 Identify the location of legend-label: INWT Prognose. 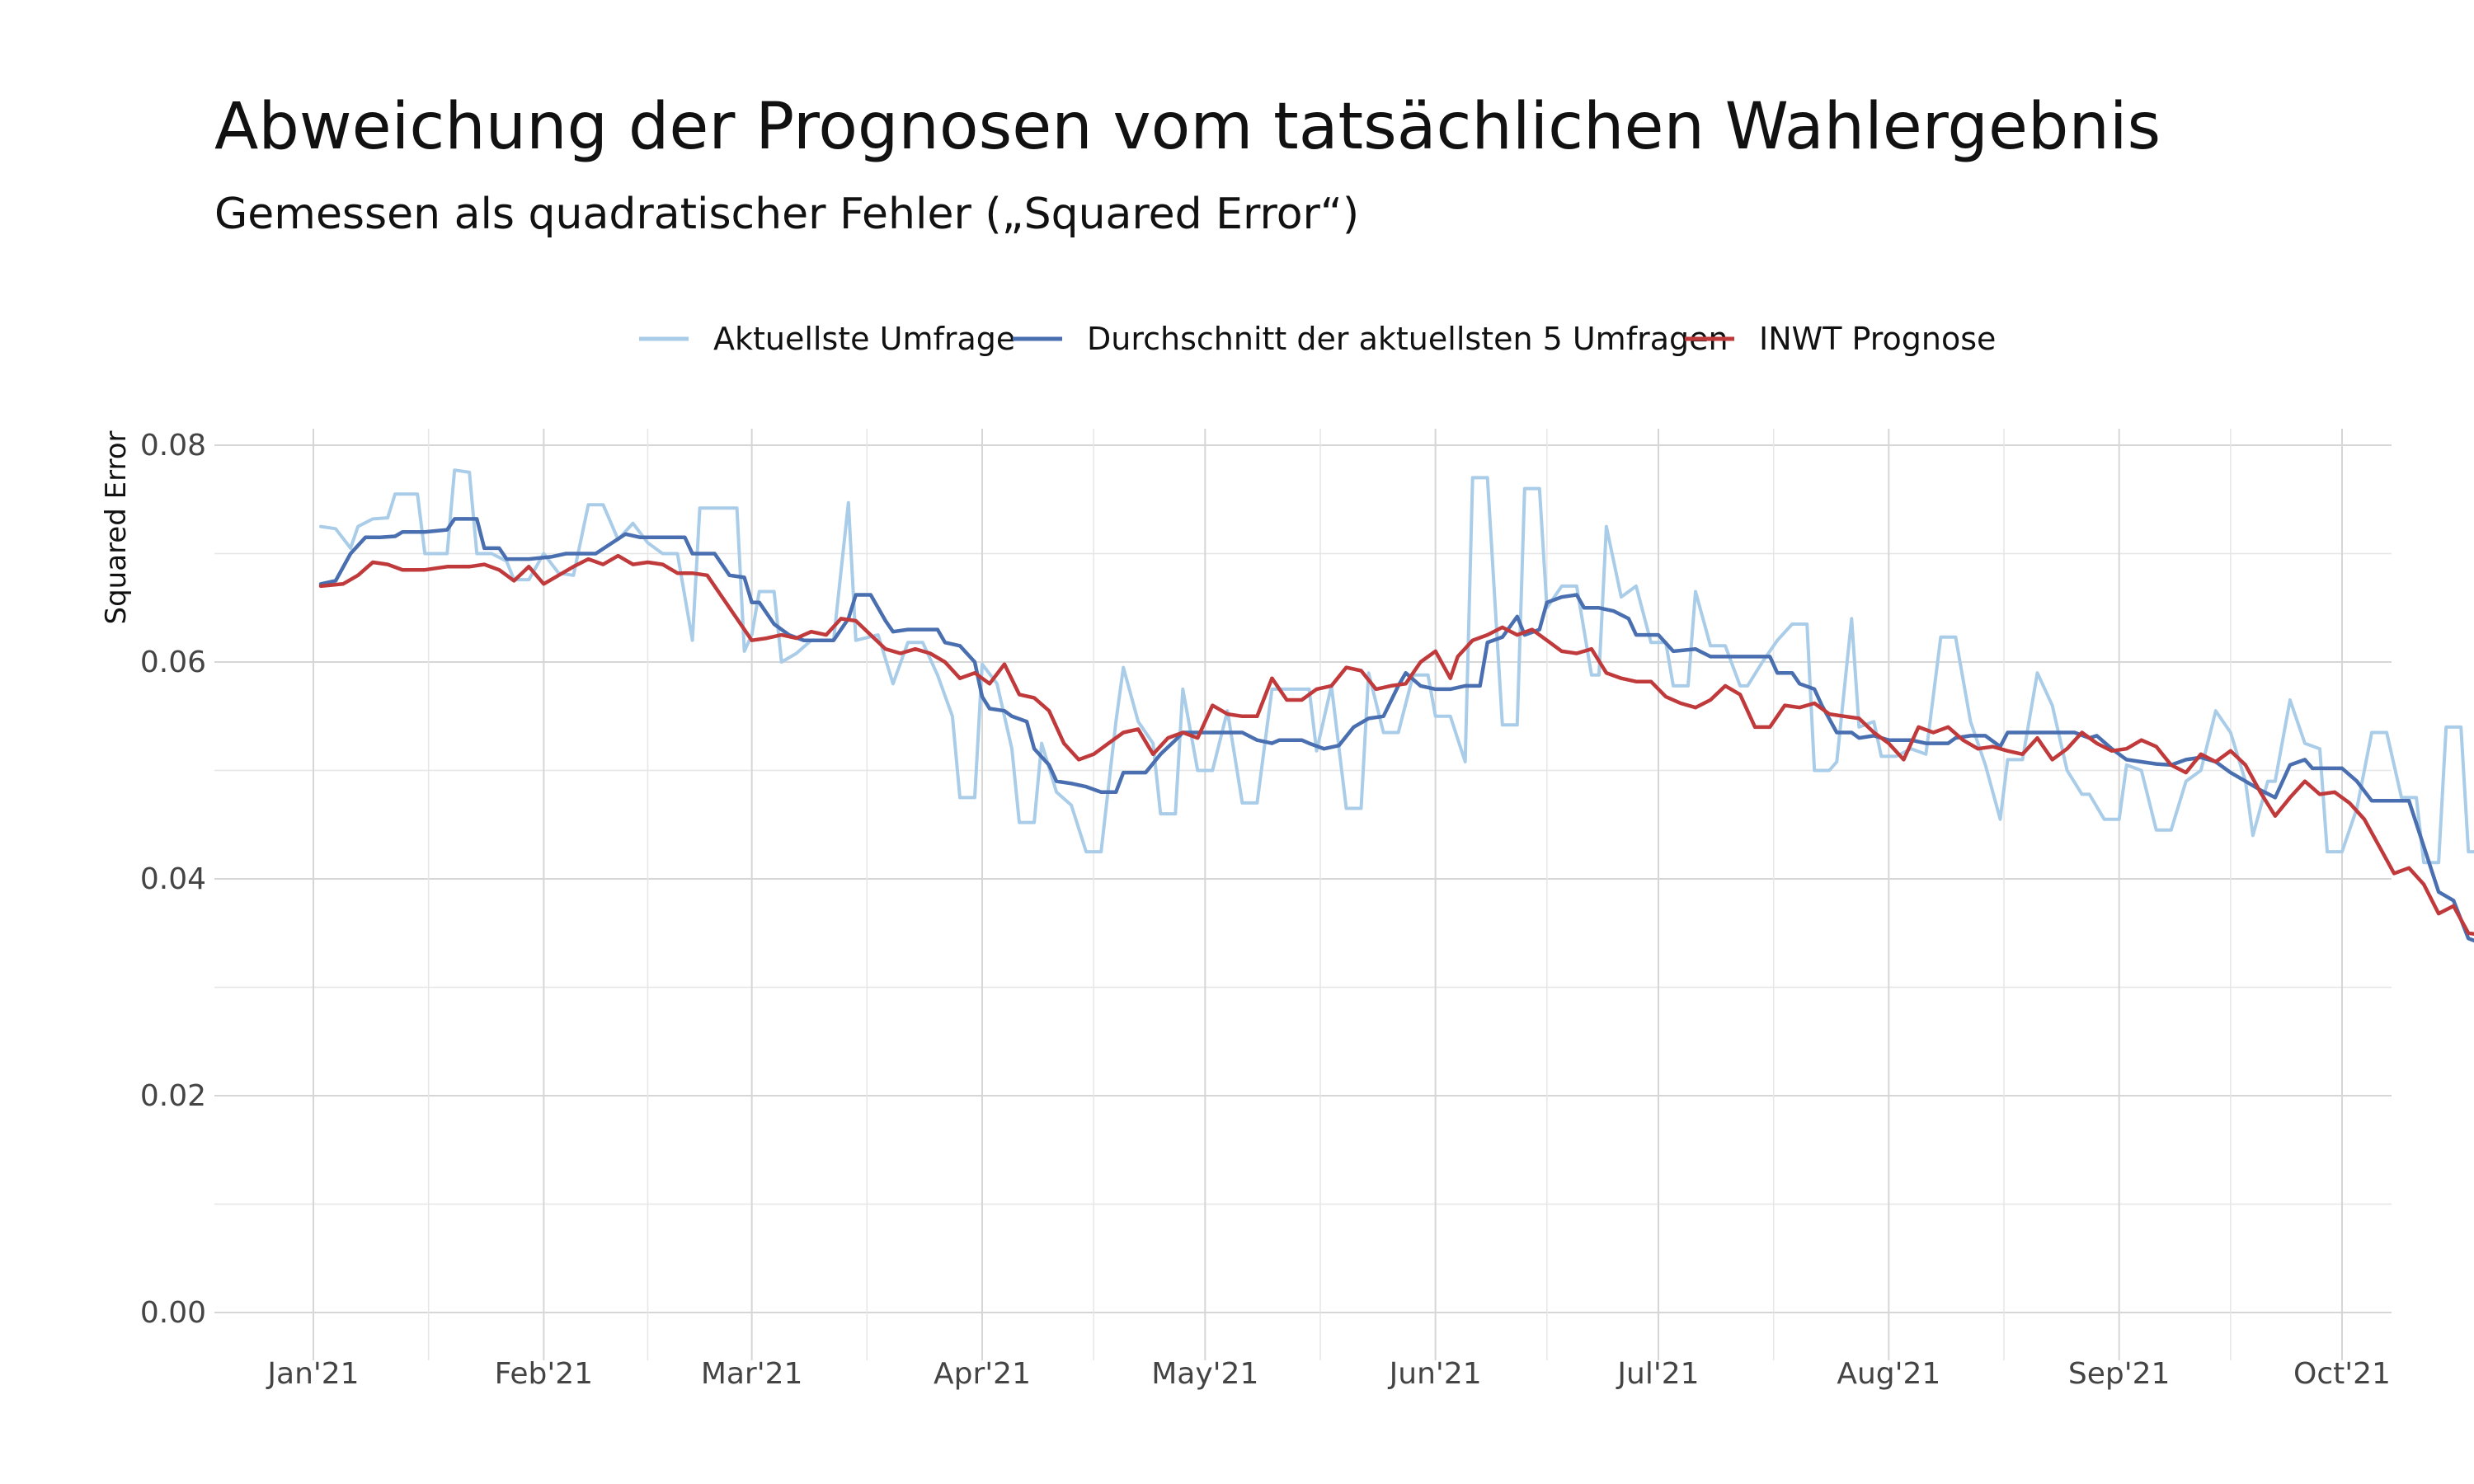
(1877, 339).